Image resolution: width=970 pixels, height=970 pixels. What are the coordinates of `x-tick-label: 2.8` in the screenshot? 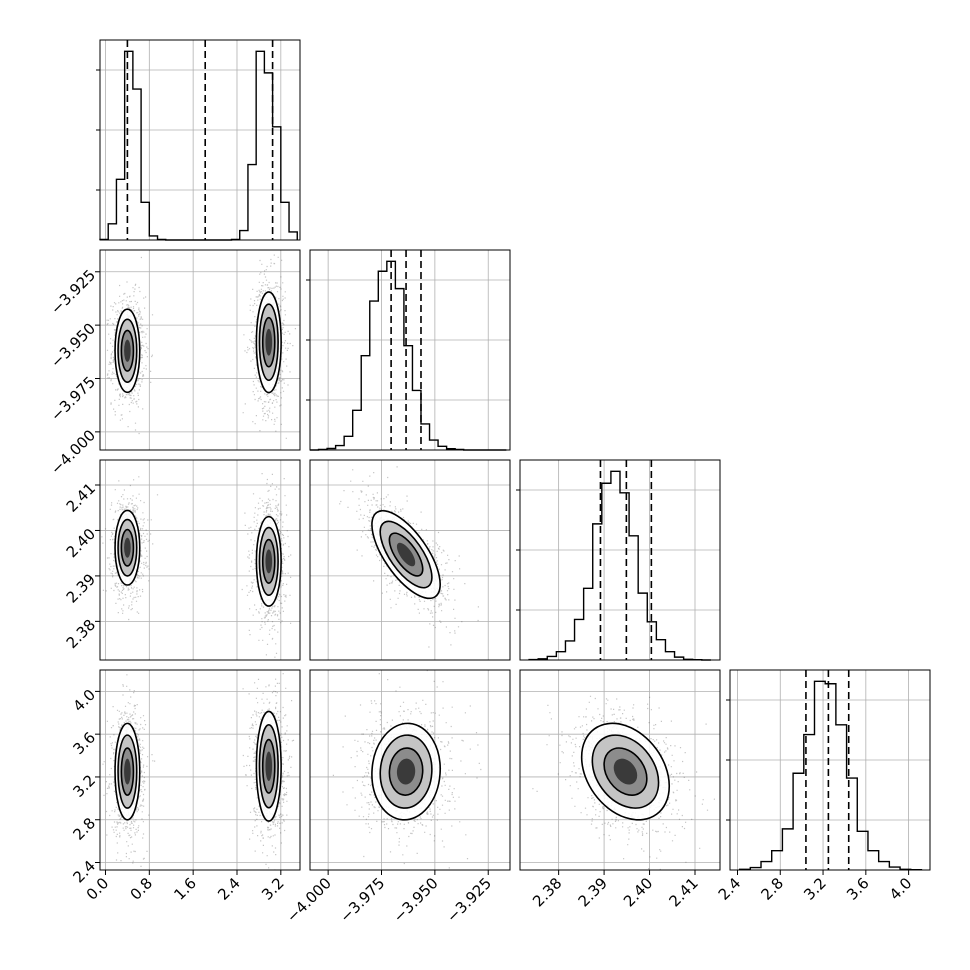 It's located at (772, 889).